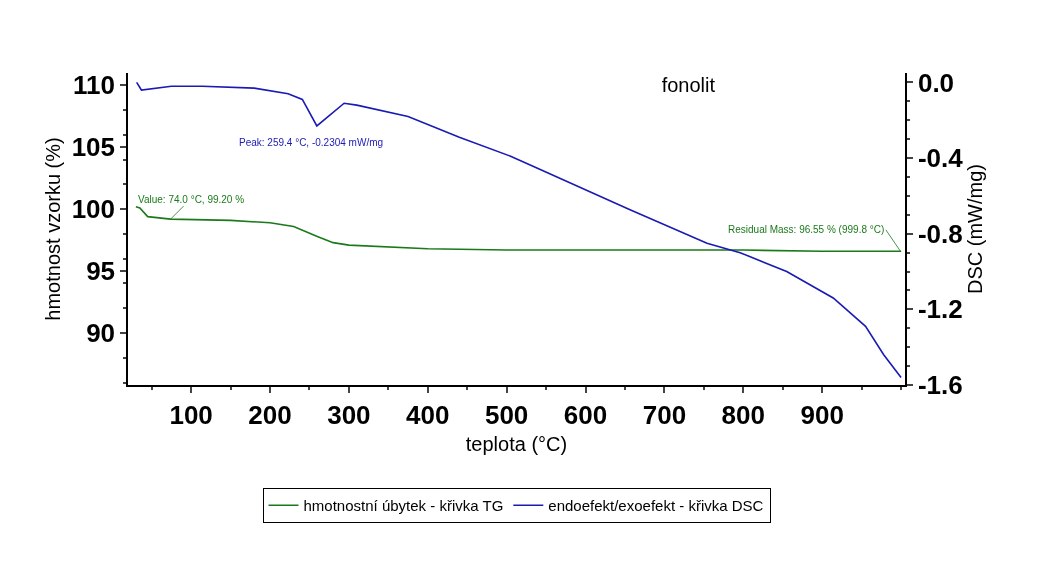 This screenshot has width=1043, height=567. What do you see at coordinates (270, 414) in the screenshot?
I see `x-tick-label: 200` at bounding box center [270, 414].